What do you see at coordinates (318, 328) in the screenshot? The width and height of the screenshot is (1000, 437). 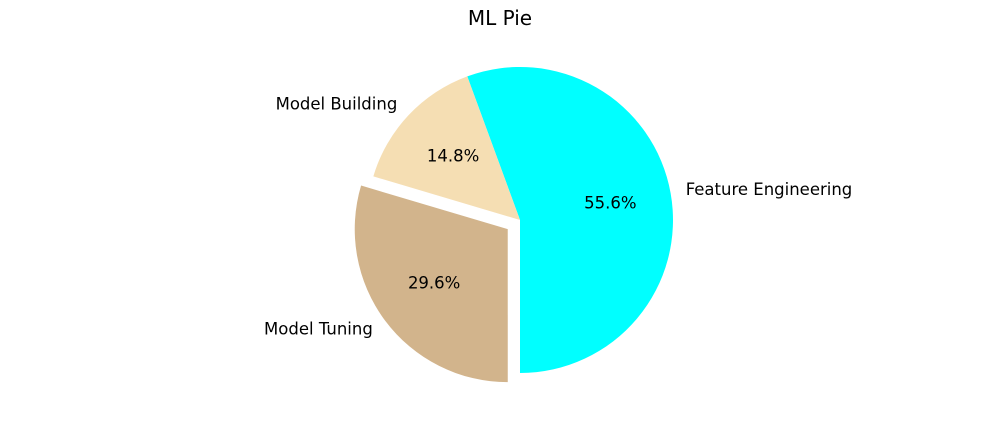 I see `slice-label-model-tuning: Model Tuning` at bounding box center [318, 328].